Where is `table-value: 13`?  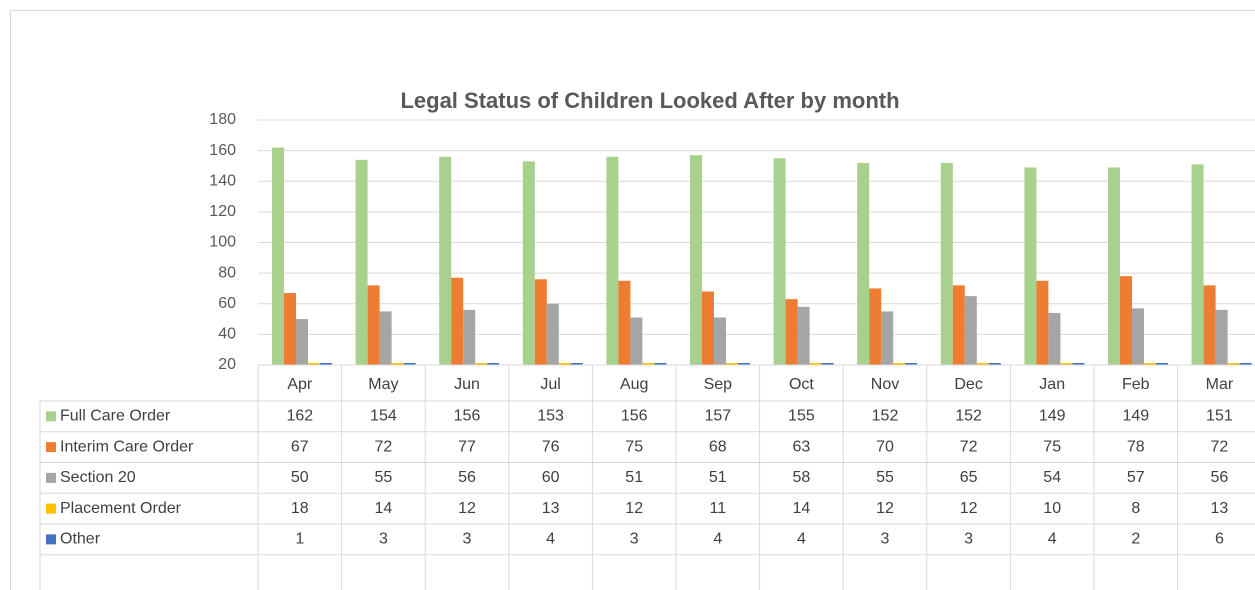
table-value: 13 is located at coordinates (1220, 508).